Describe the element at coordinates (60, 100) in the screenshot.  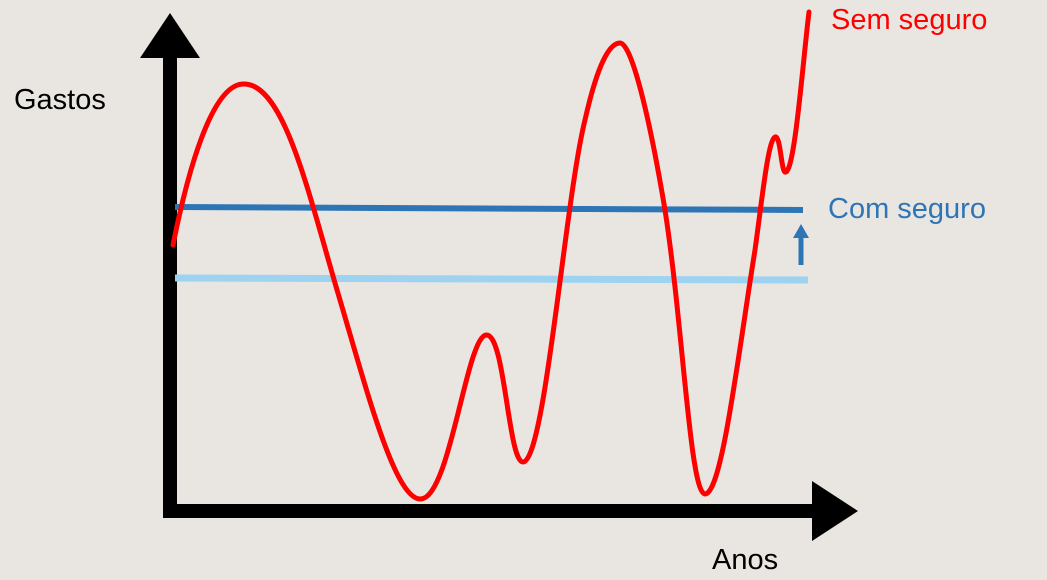
I see `y-axis-label: Gastos` at that location.